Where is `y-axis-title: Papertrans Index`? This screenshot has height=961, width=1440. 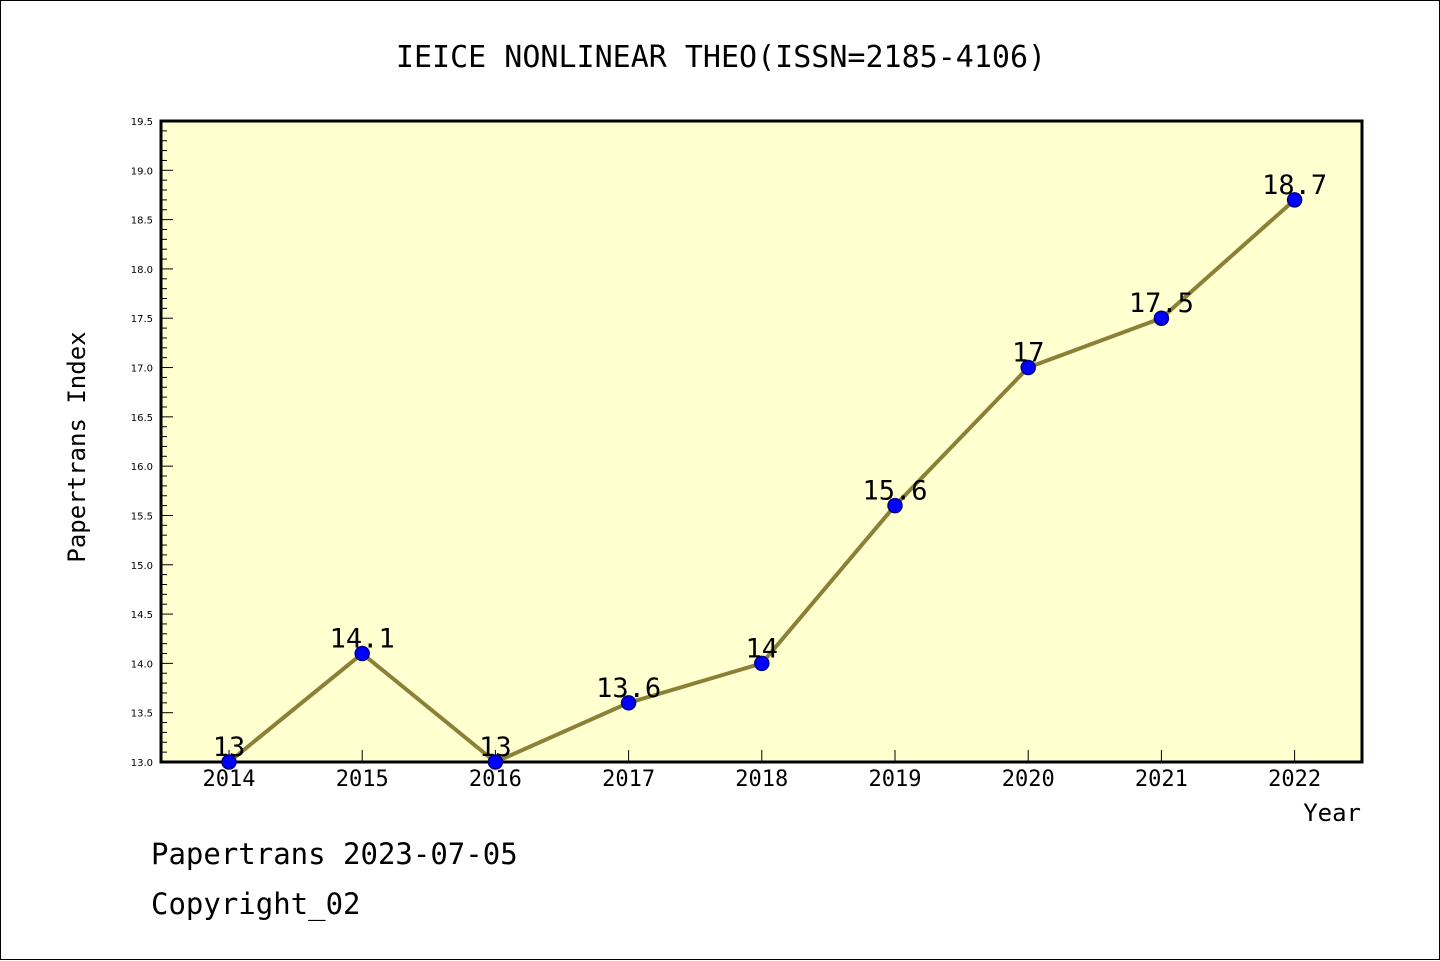
y-axis-title: Papertrans Index is located at coordinates (77, 446).